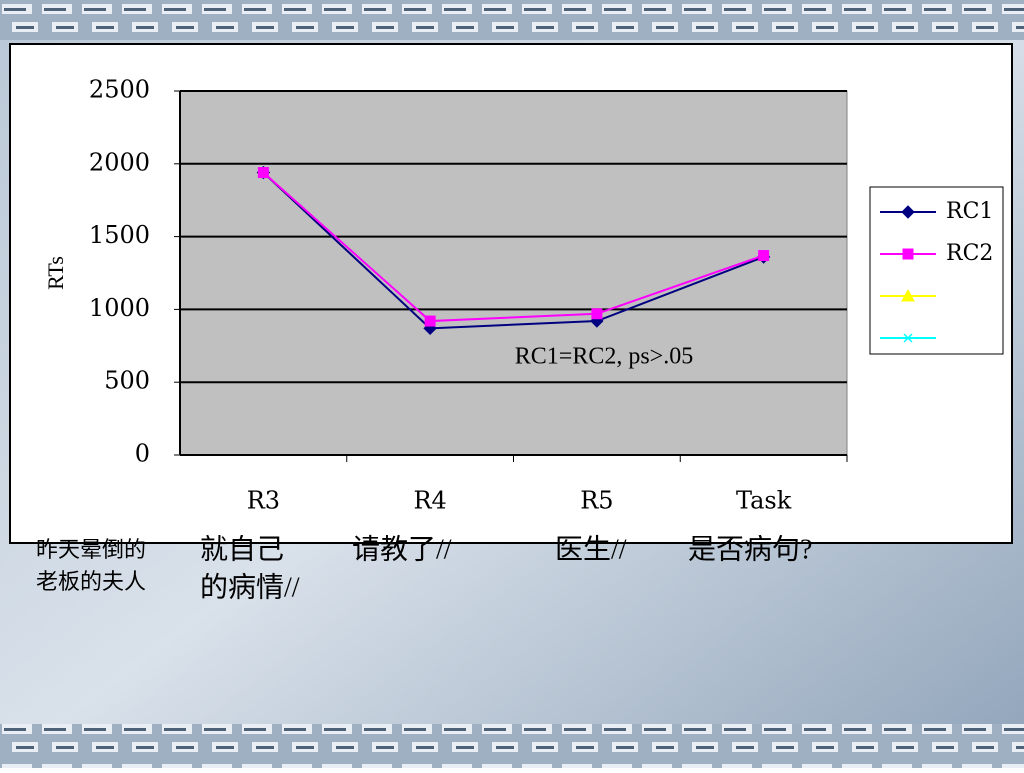 This screenshot has width=1024, height=773. What do you see at coordinates (242, 549) in the screenshot?
I see `sentence-segment: 就自己` at bounding box center [242, 549].